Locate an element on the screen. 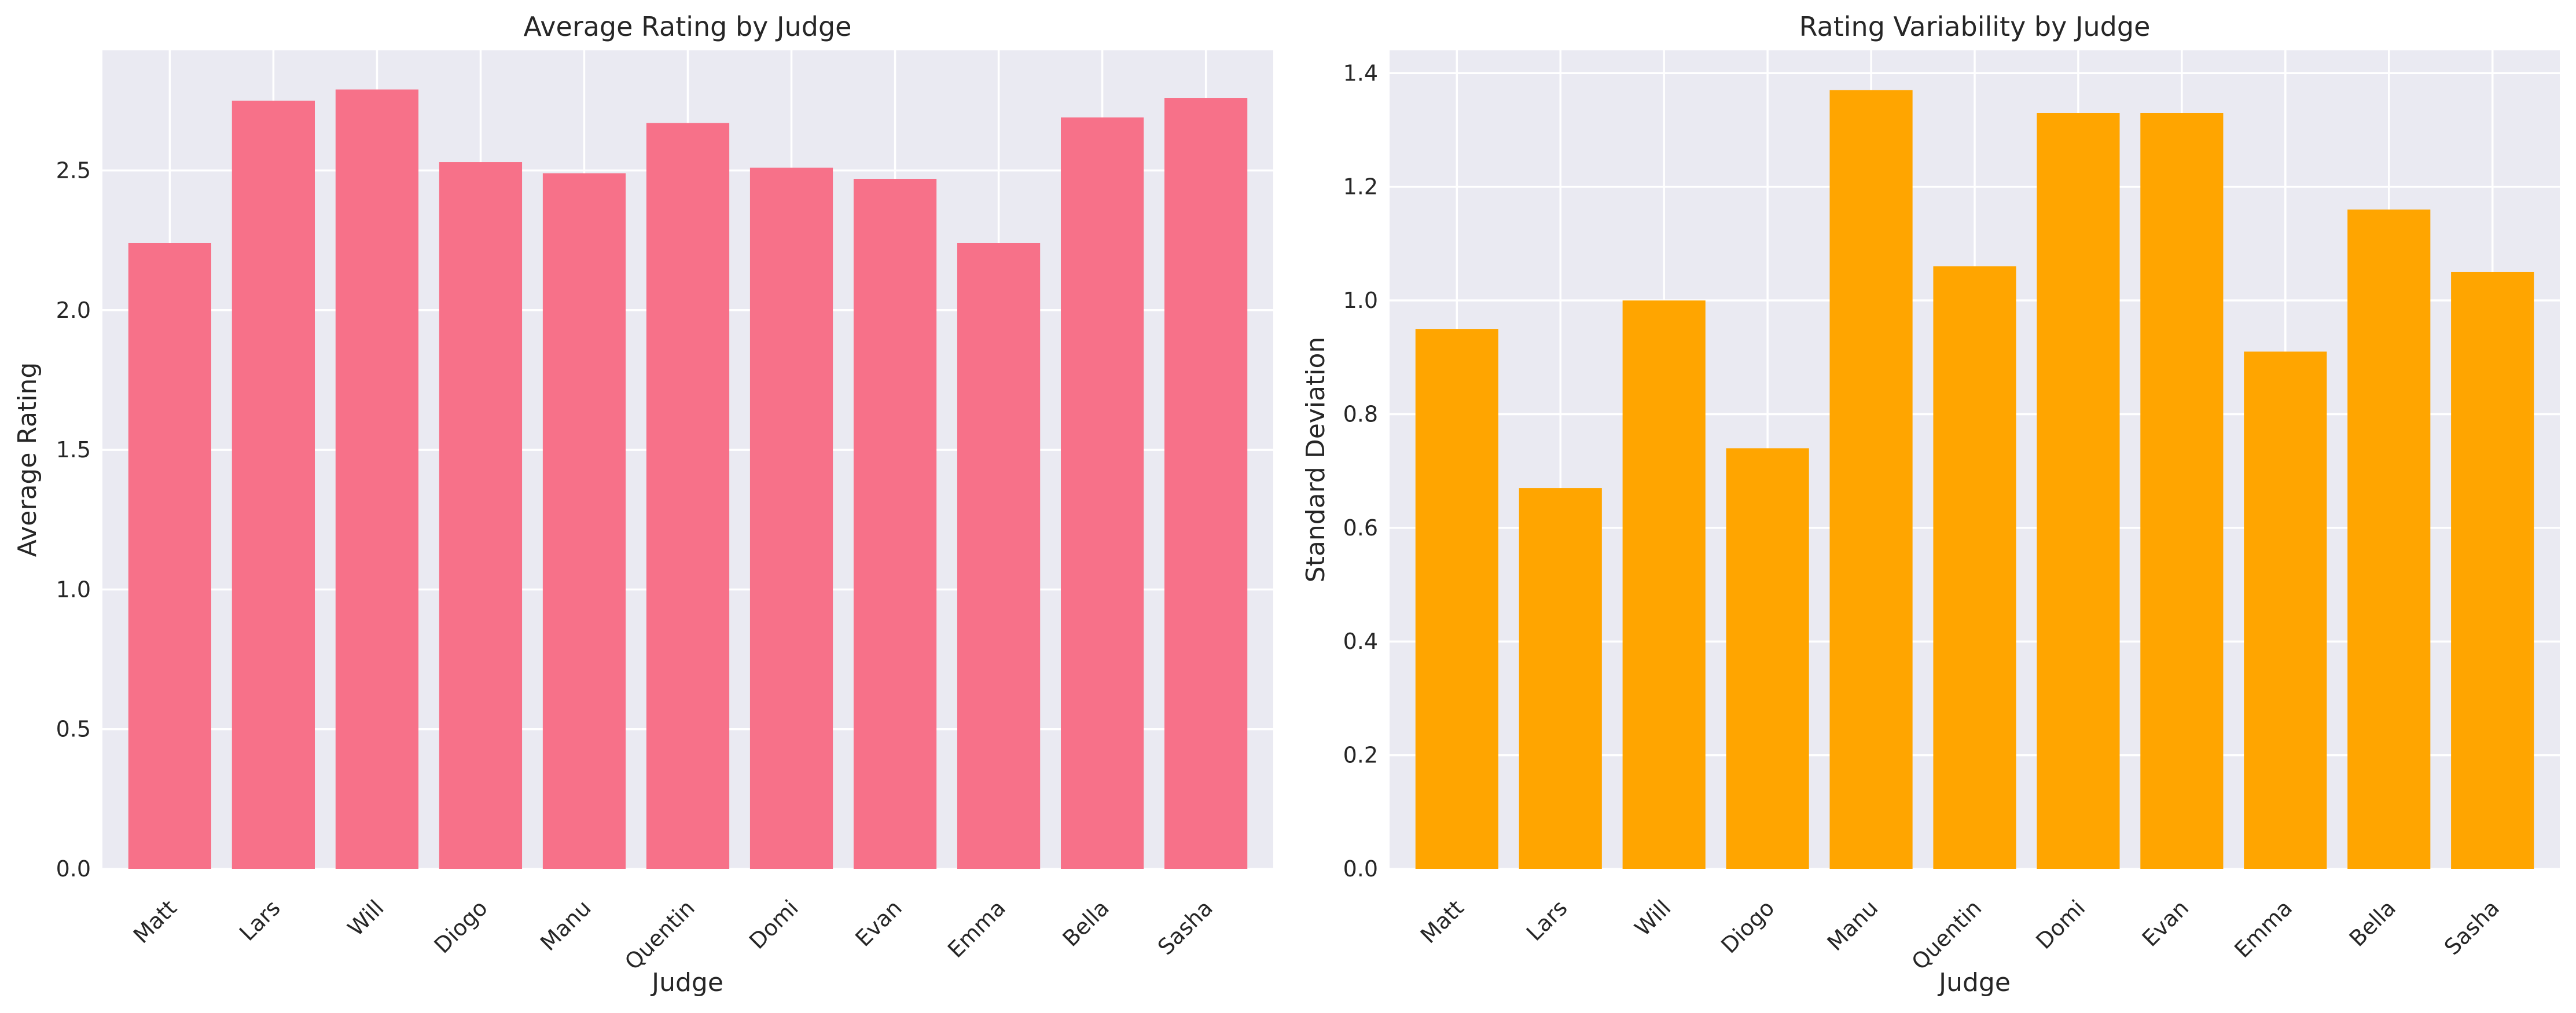  y-tick-label: 0.6 is located at coordinates (1360, 528).